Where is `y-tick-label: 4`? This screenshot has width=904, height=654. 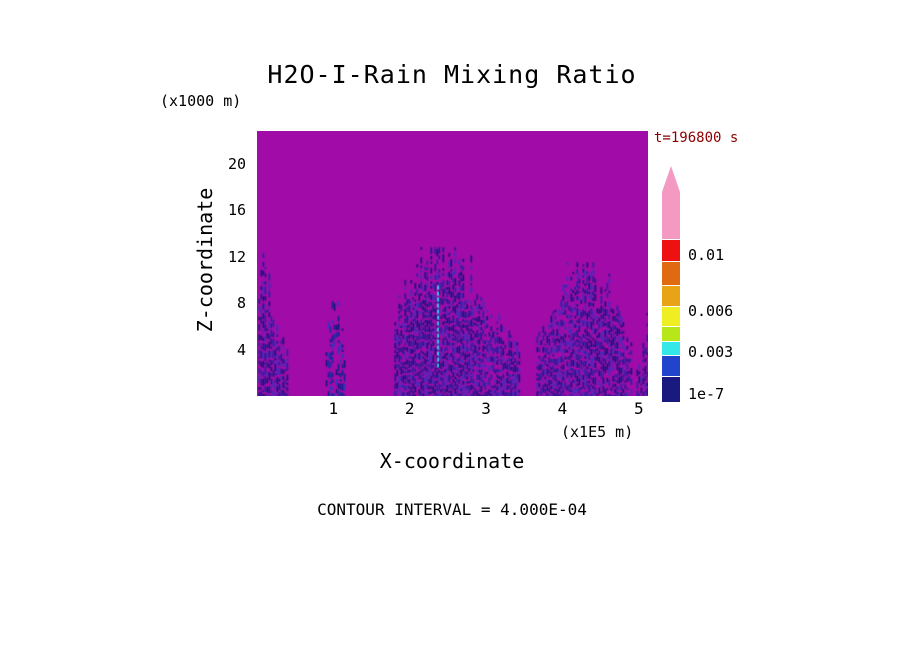
y-tick-label: 4 is located at coordinates (241, 349).